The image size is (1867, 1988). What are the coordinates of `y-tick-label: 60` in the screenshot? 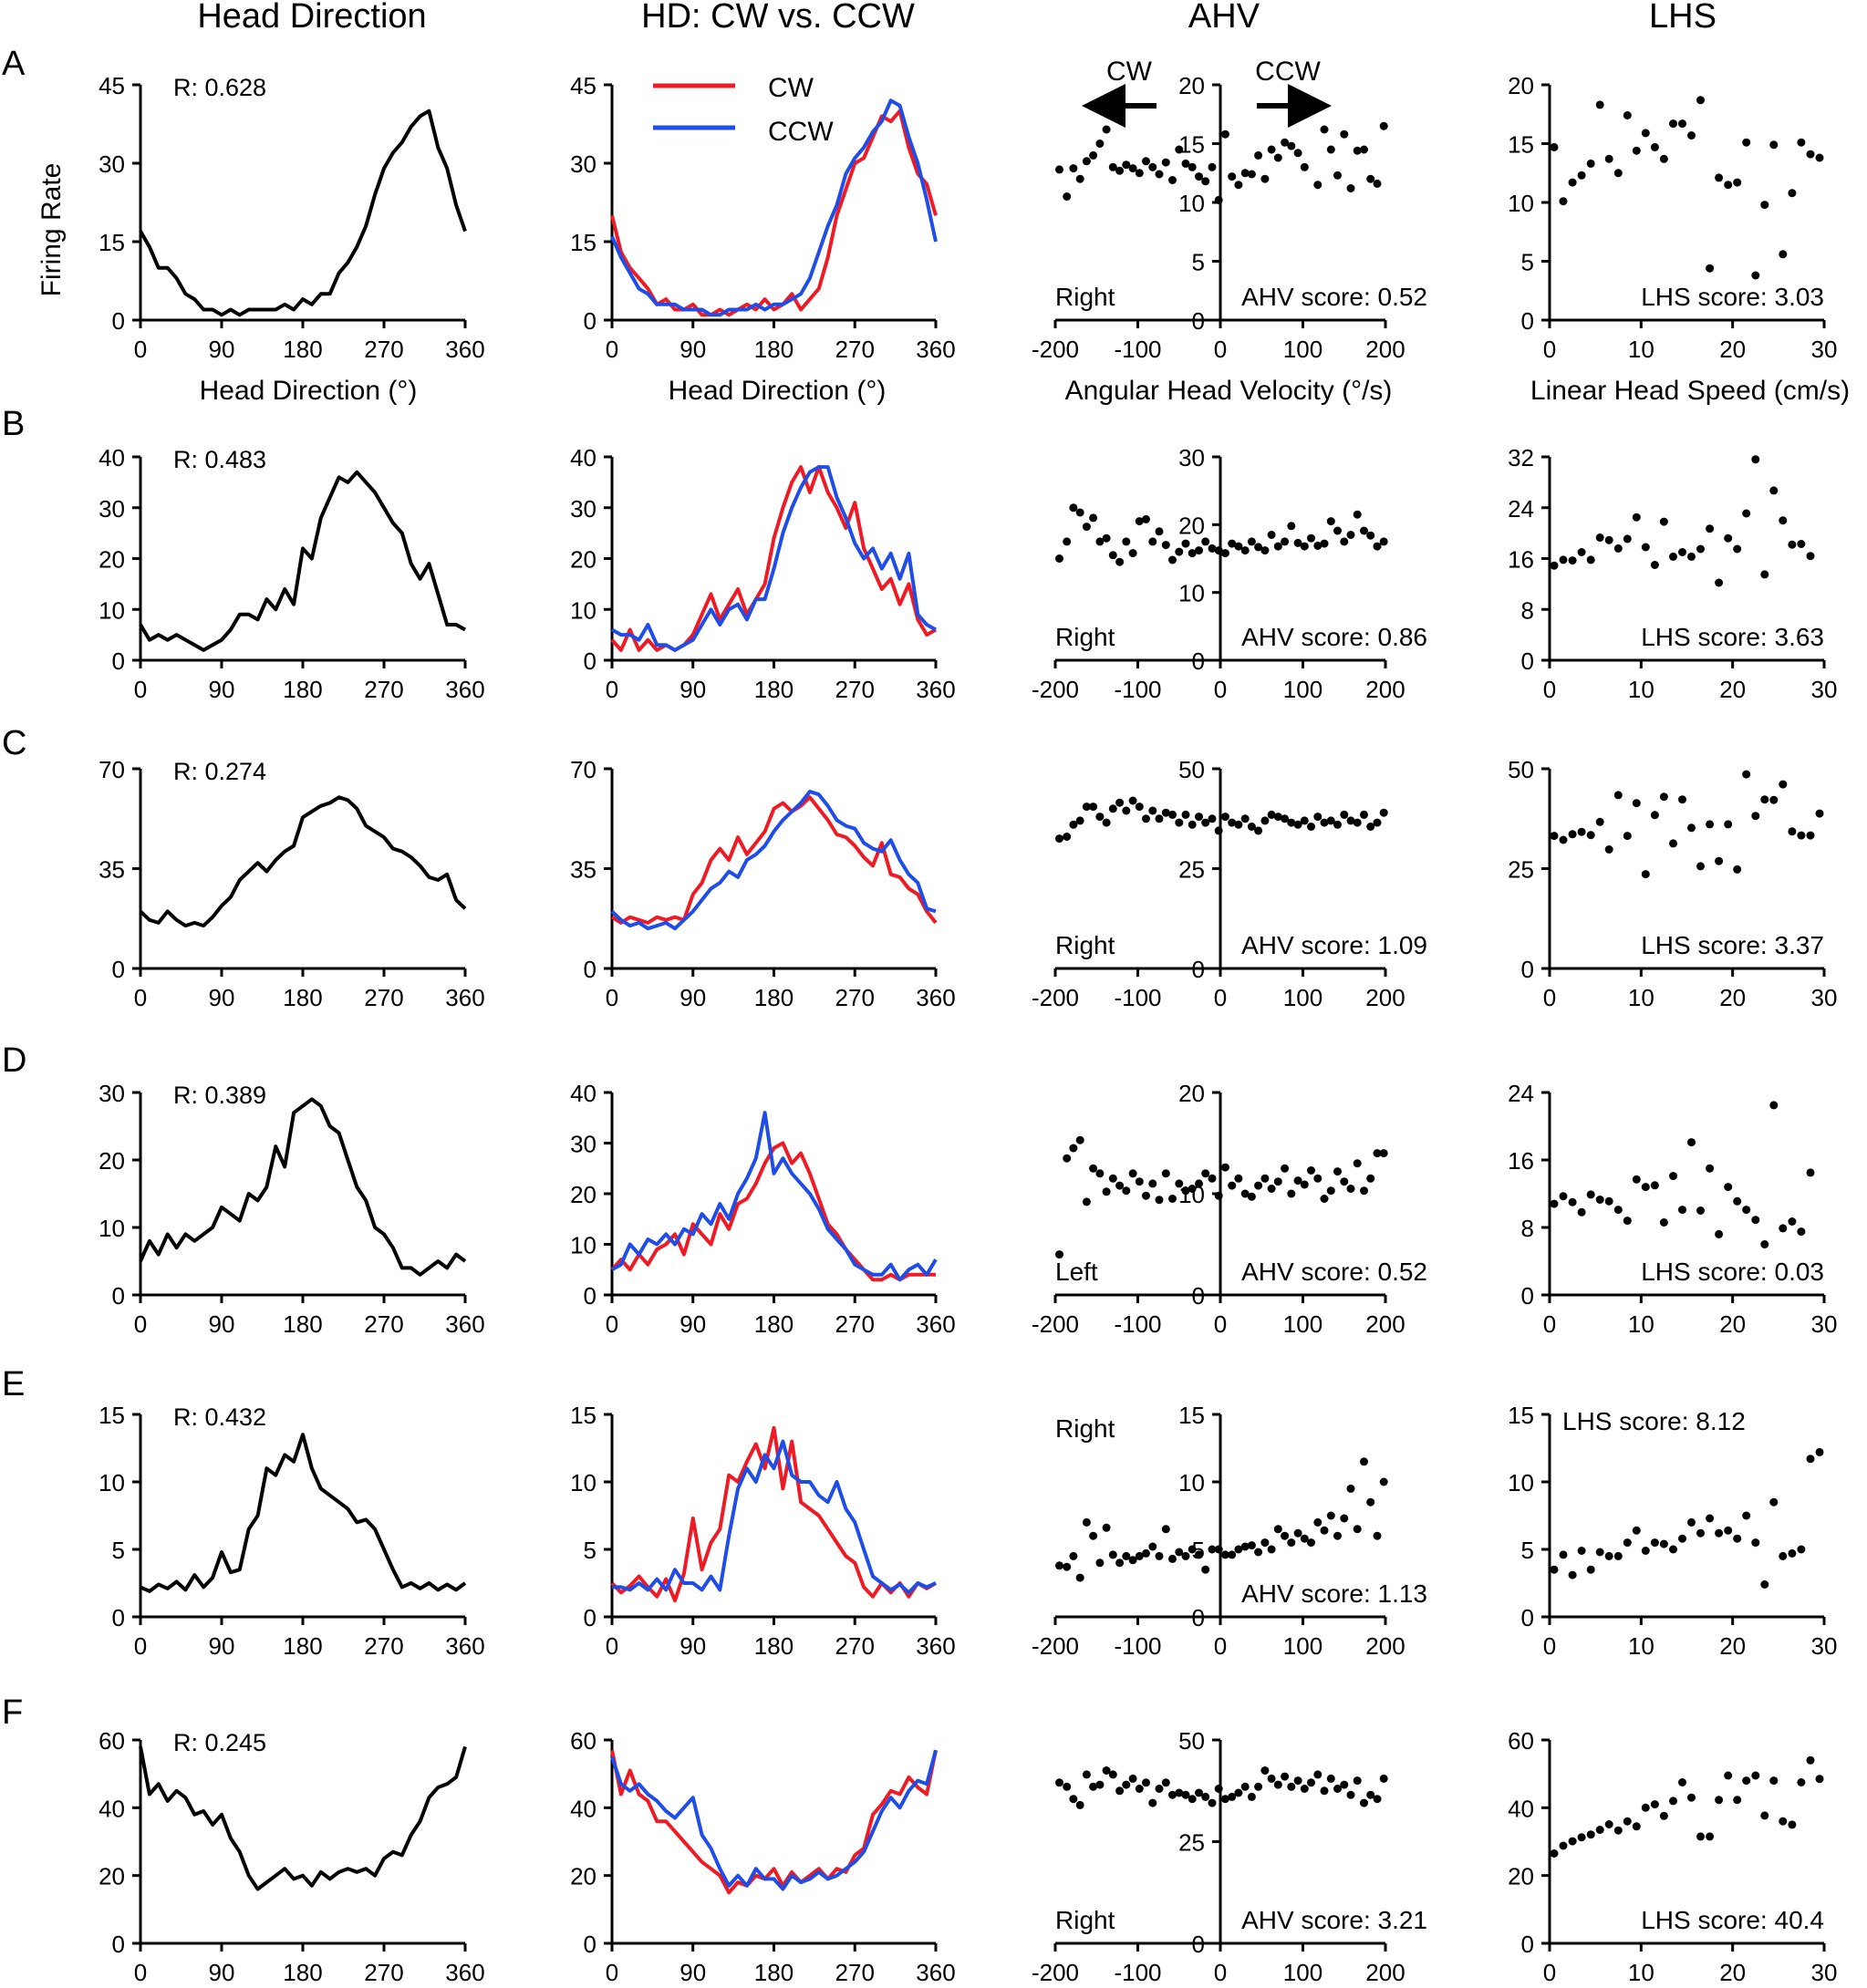 It's located at (112, 1741).